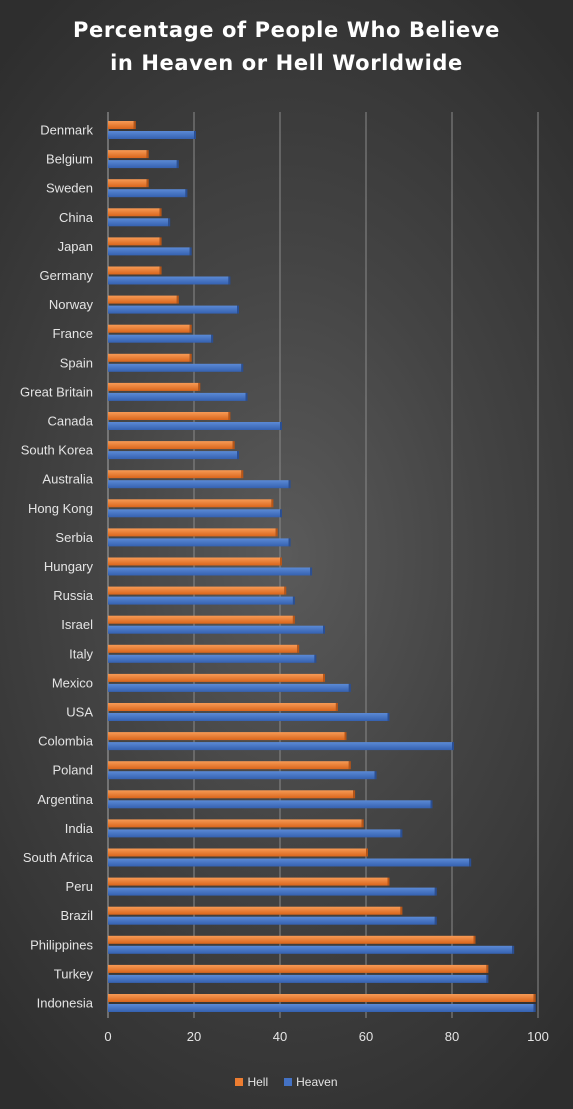 The image size is (573, 1109). What do you see at coordinates (228, 765) in the screenshot?
I see `bar-hell-poland` at bounding box center [228, 765].